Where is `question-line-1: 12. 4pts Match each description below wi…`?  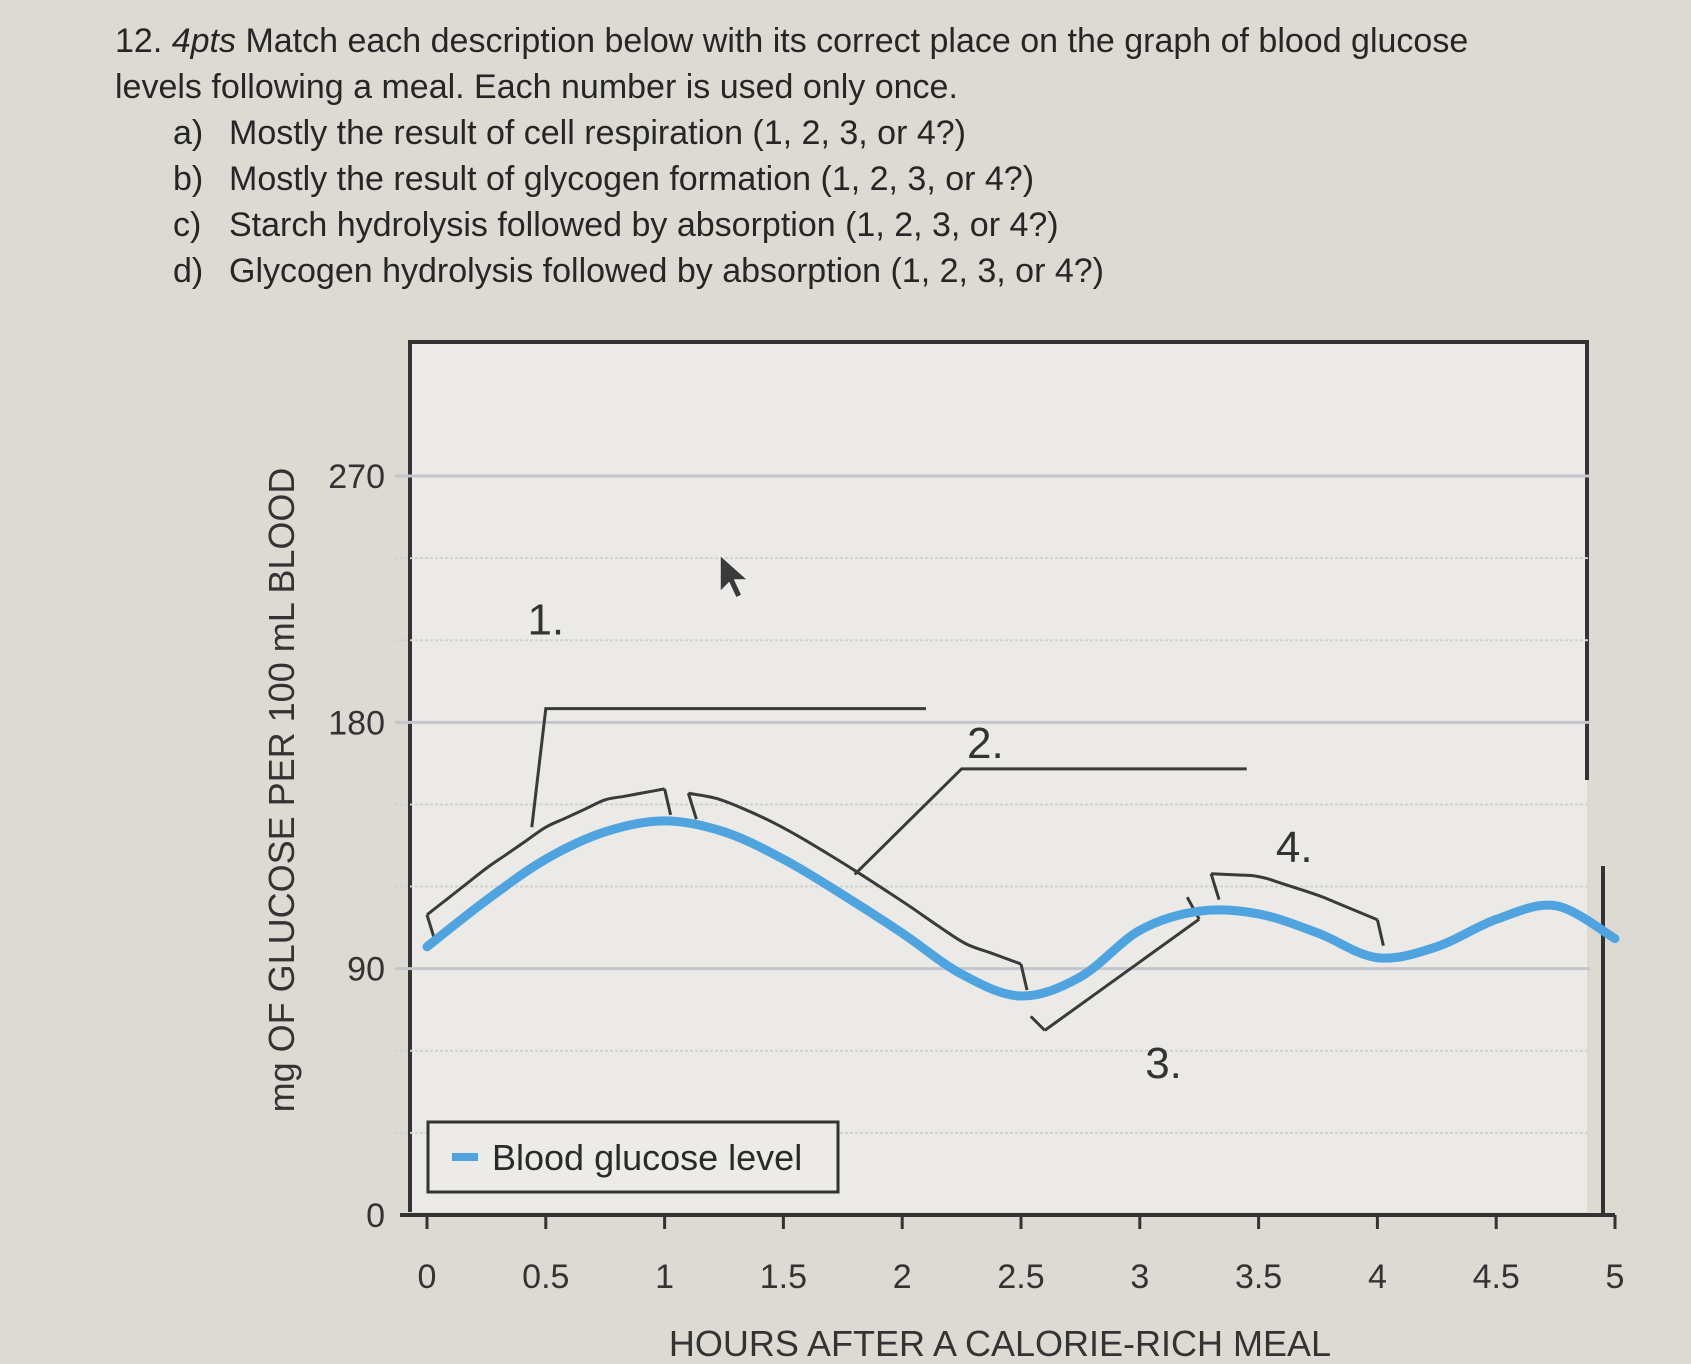 question-line-1: 12. 4pts Match each description below wi… is located at coordinates (895, 41).